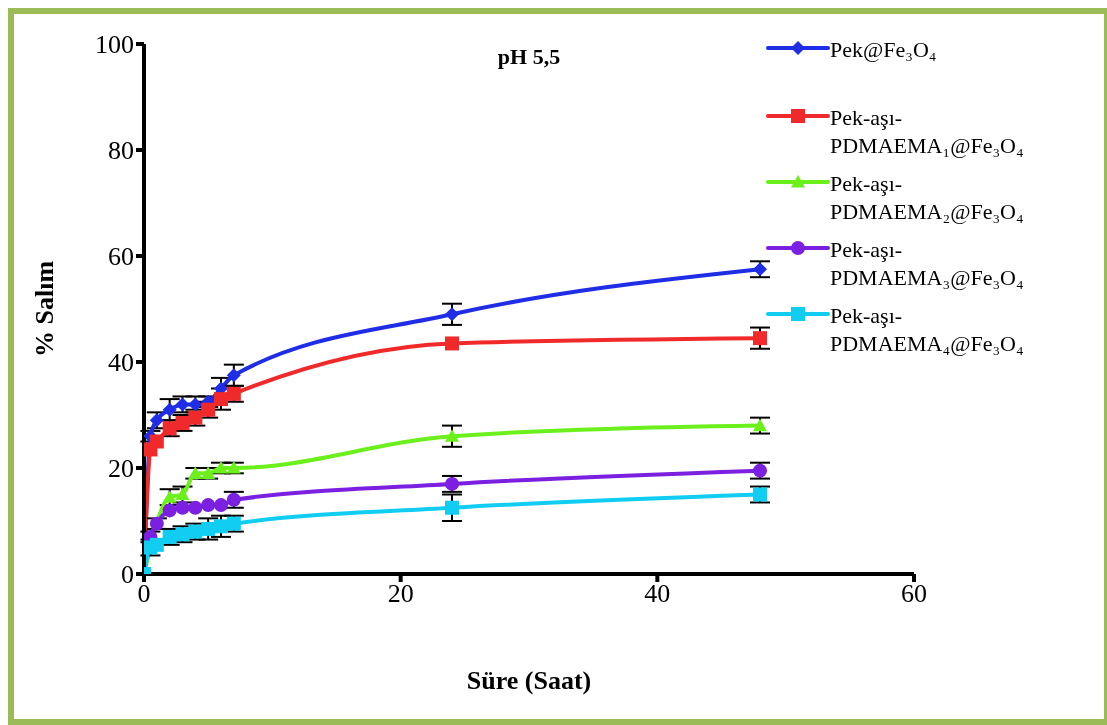 Image resolution: width=1107 pixels, height=725 pixels. Describe the element at coordinates (45, 309) in the screenshot. I see `y-axis-title: % Salım` at that location.